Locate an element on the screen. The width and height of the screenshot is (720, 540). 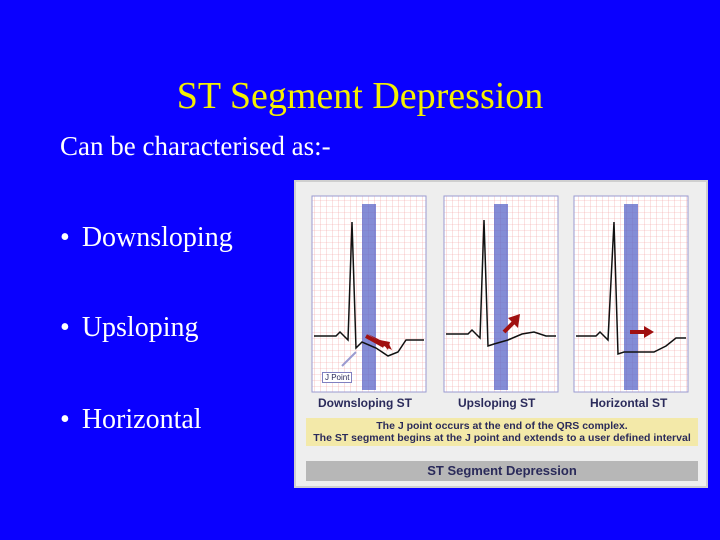
ecg-panel-upsloping is located at coordinates (501, 294).